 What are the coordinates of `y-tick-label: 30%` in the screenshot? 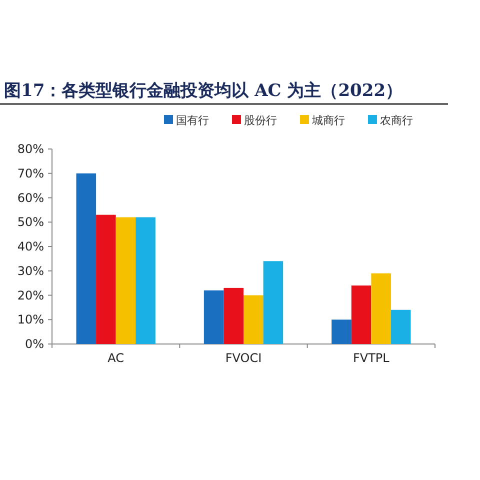 It's located at (30, 271).